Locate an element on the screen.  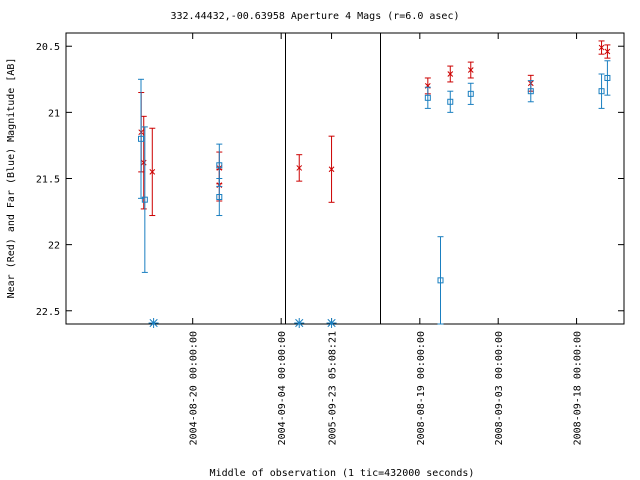
y-tick-label: 22.5 is located at coordinates (48, 312).